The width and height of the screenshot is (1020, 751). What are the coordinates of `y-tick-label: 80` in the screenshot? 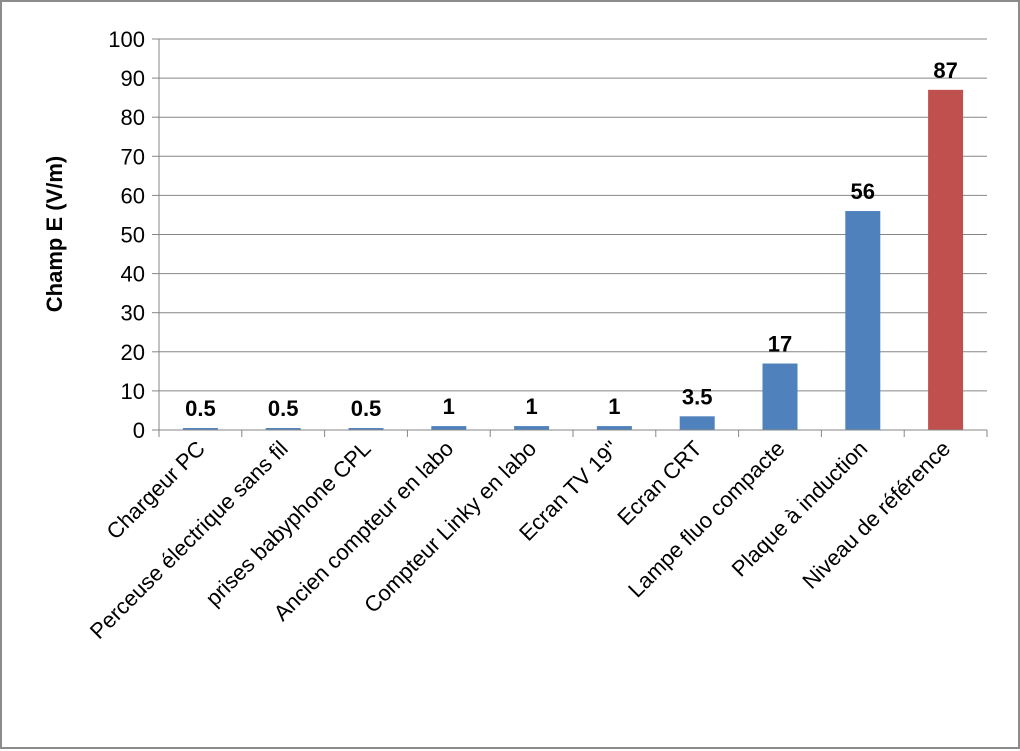 It's located at (133, 117).